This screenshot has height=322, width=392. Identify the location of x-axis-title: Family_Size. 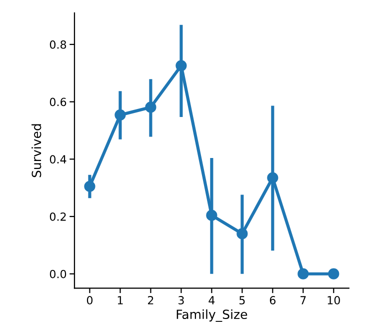
(212, 315).